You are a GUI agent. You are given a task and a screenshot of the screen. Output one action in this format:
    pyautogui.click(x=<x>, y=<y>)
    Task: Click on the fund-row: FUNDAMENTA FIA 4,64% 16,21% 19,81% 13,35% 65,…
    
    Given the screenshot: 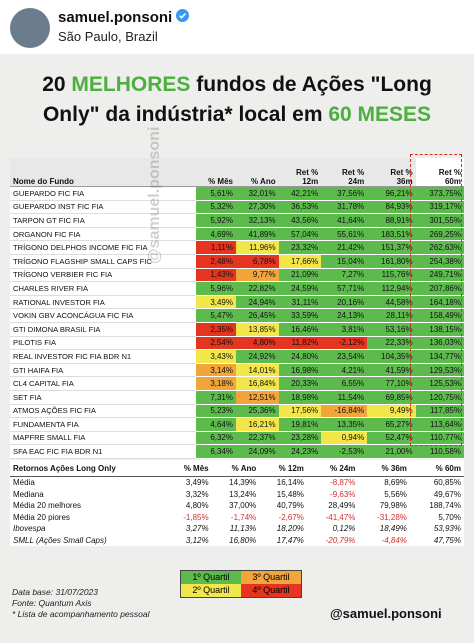 What is the action you would take?
    pyautogui.click(x=237, y=424)
    